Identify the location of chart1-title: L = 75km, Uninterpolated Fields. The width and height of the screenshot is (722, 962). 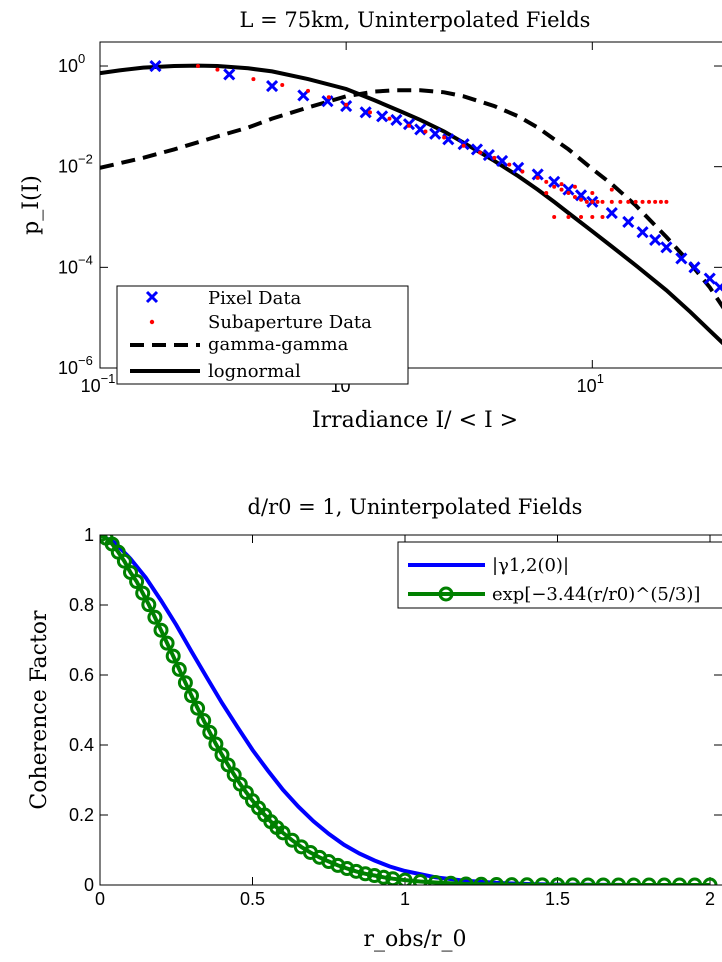
(415, 20).